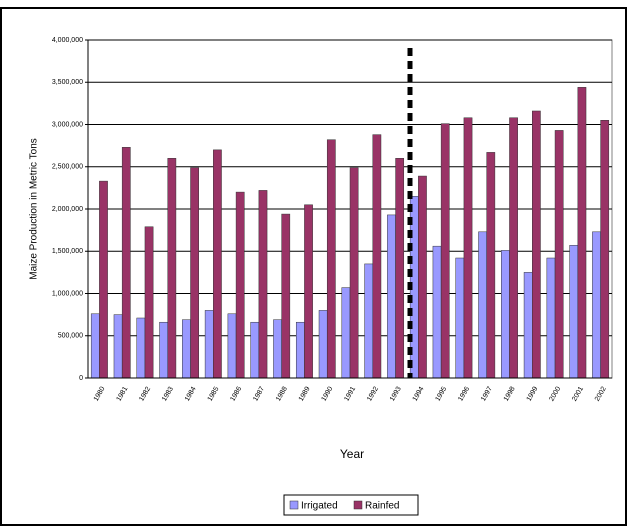  What do you see at coordinates (67, 293) in the screenshot?
I see `y-tick-label: 1,000,000` at bounding box center [67, 293].